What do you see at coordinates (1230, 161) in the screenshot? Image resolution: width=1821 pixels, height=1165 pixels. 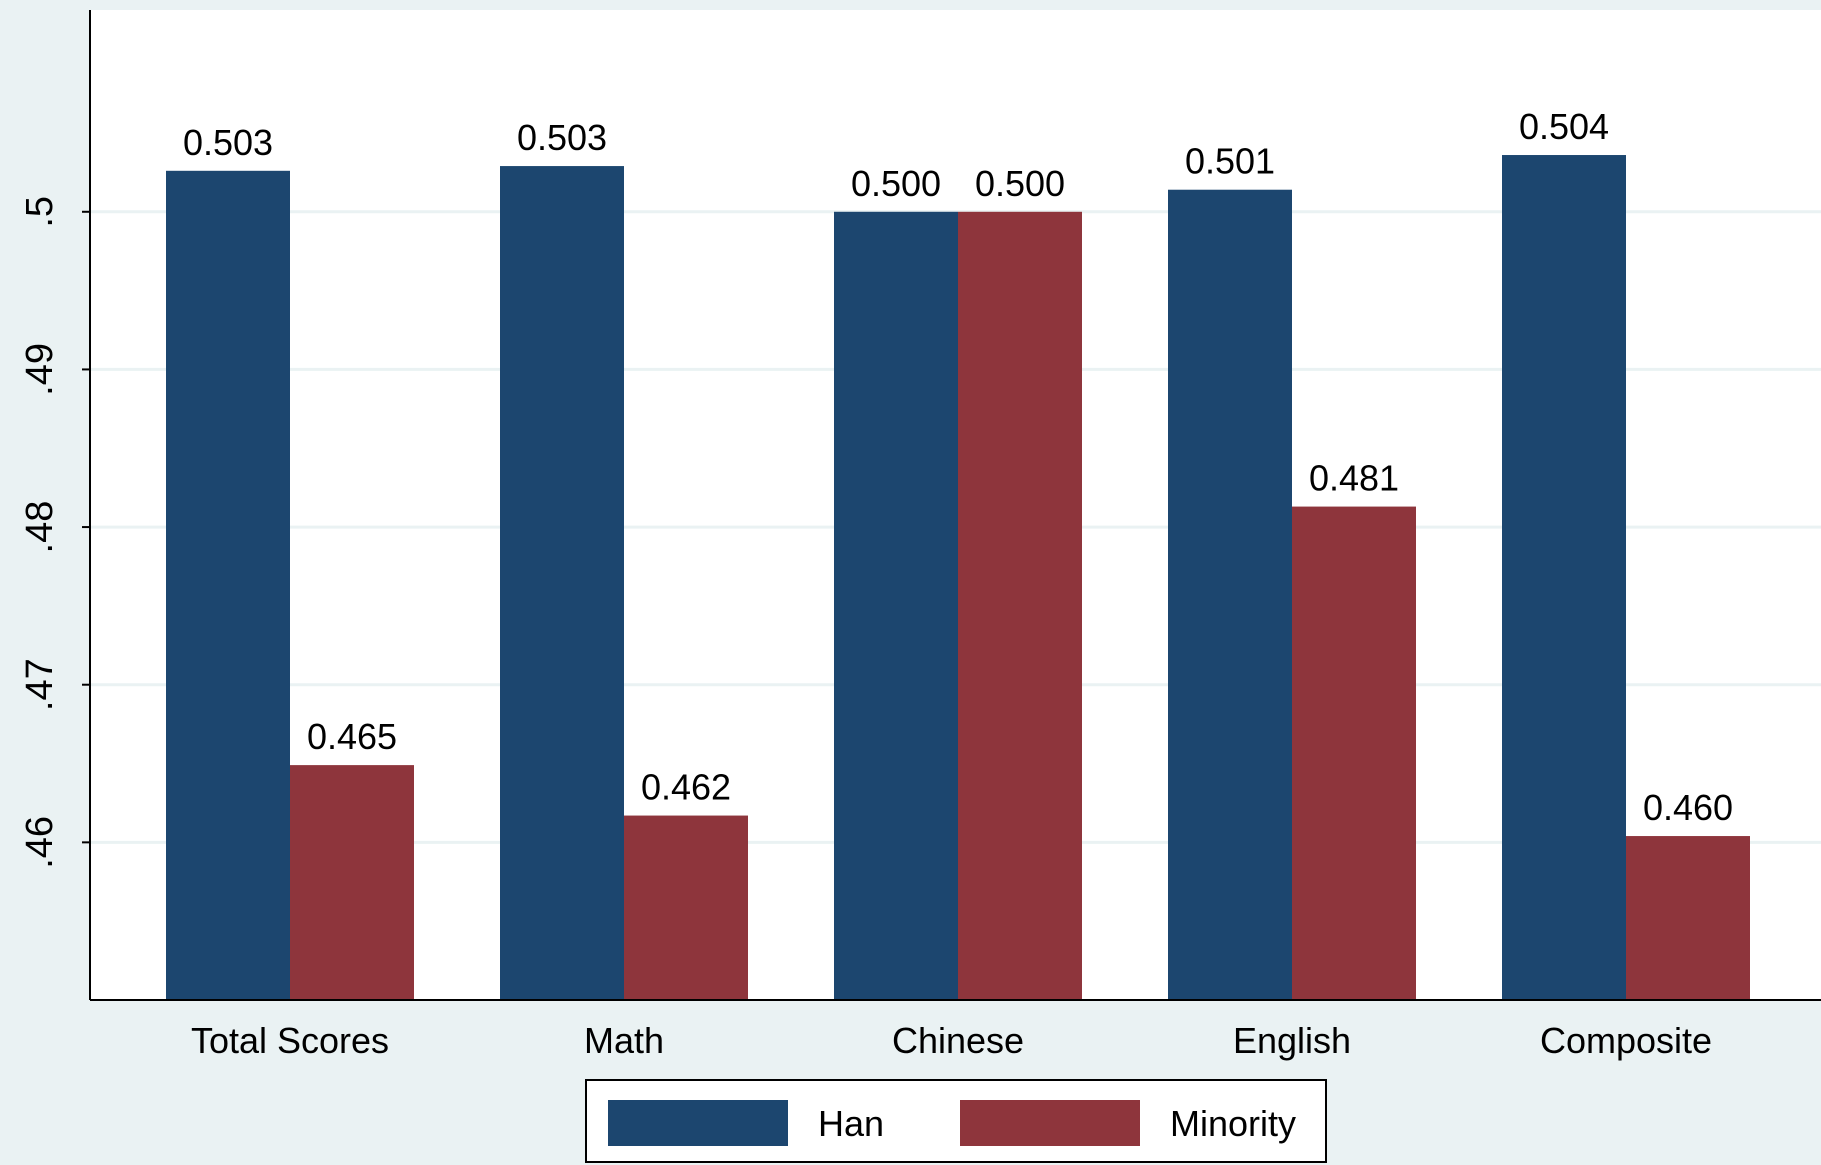 I see `data-label: 0.501` at bounding box center [1230, 161].